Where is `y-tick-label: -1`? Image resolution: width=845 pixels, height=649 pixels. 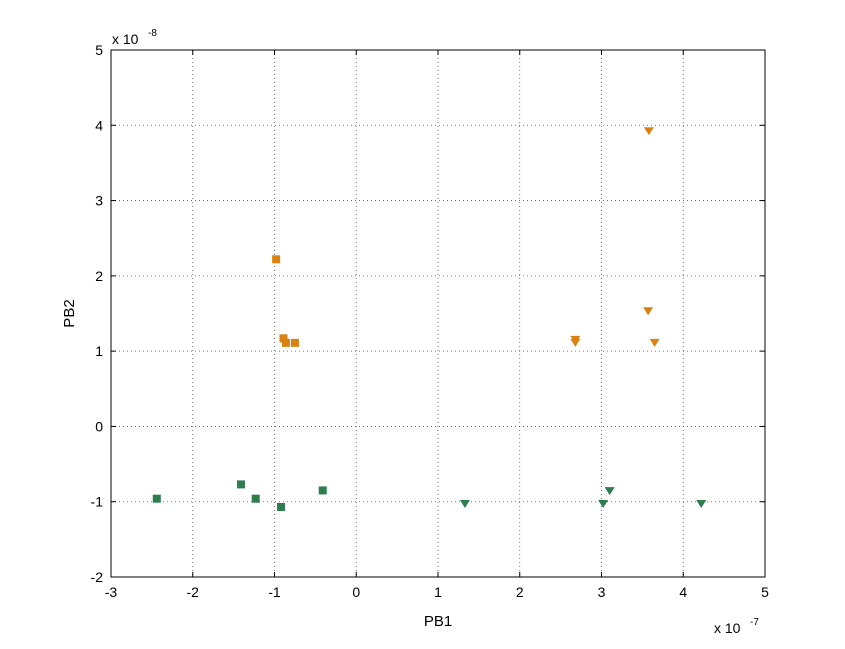
y-tick-label: -1 is located at coordinates (97, 502).